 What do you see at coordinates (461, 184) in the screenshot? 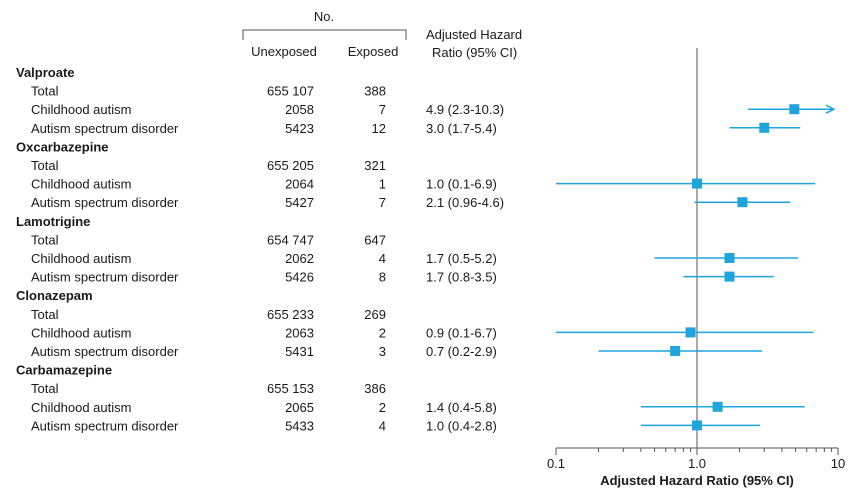
I see `hazard-ratio-text: 1.0 (0.1-6.9)` at bounding box center [461, 184].